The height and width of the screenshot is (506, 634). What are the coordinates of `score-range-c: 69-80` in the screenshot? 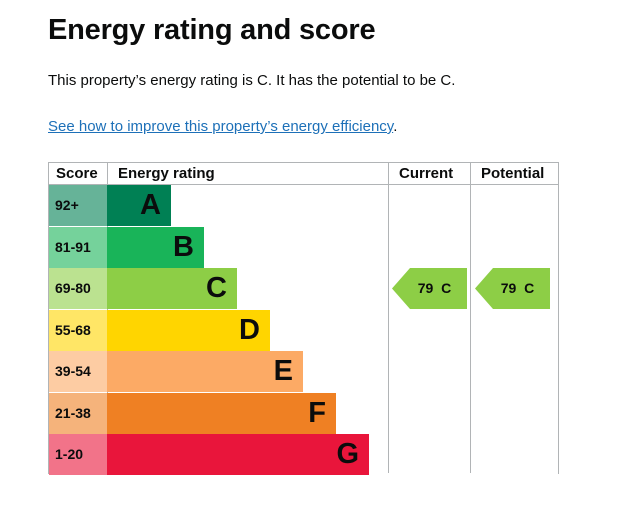 It's located at (78, 288).